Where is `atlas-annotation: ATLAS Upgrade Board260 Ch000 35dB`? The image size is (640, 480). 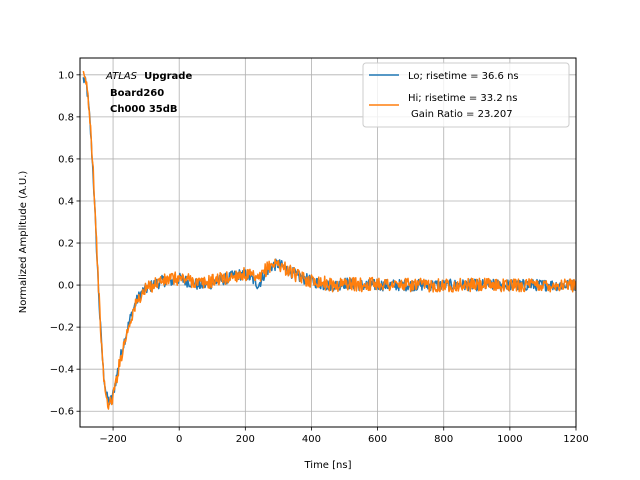
atlas-annotation: ATLAS Upgrade Board260 Ch000 35dB is located at coordinates (148, 93).